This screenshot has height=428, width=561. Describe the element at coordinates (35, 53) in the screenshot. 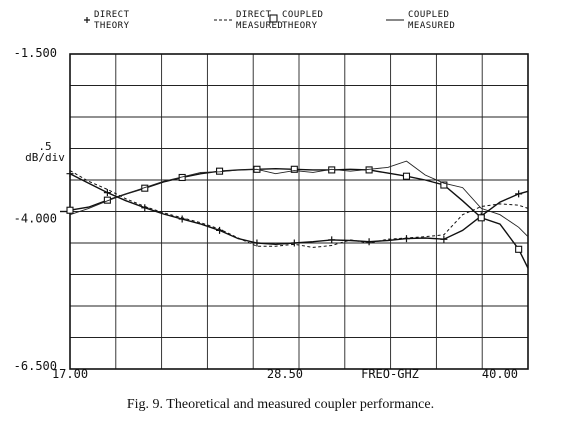

I see `y-tick-label: -1.500` at that location.